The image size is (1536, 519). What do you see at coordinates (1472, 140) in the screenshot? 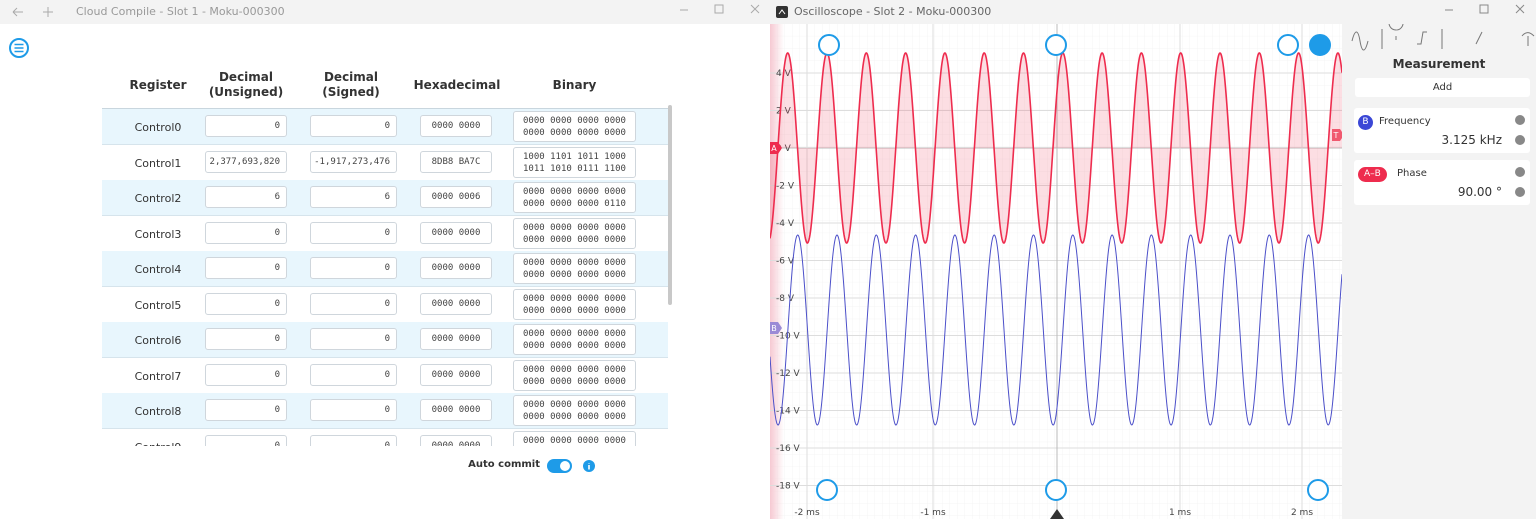
I see `measurement-value: 3.125 kHz` at bounding box center [1472, 140].